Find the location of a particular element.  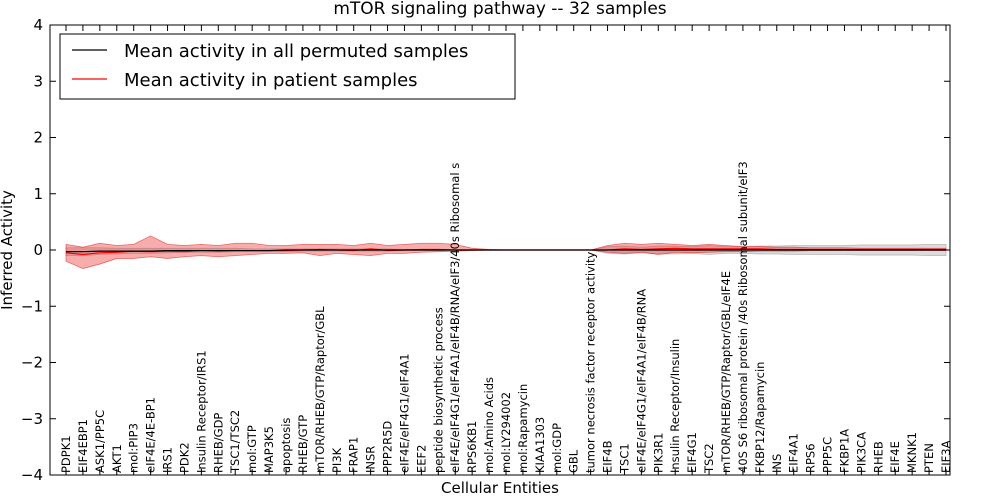

y-tick-label: 0 is located at coordinates (38, 250).